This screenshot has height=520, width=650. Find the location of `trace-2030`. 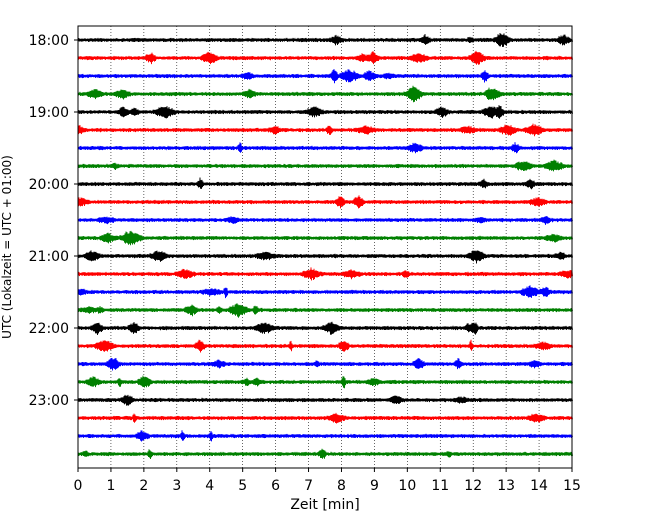

trace-2030 is located at coordinates (325, 220).